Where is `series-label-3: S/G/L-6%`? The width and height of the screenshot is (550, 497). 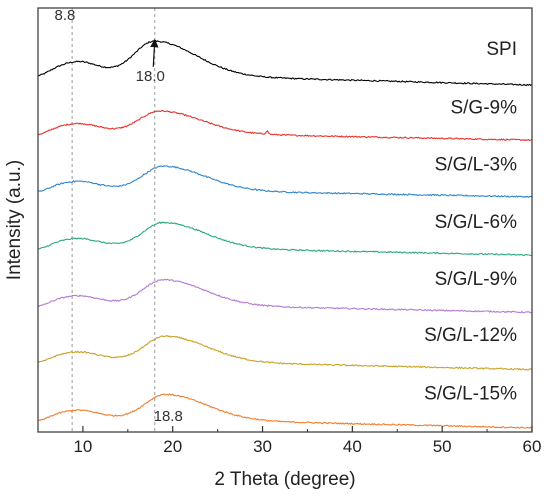
series-label-3: S/G/L-6% is located at coordinates (476, 222).